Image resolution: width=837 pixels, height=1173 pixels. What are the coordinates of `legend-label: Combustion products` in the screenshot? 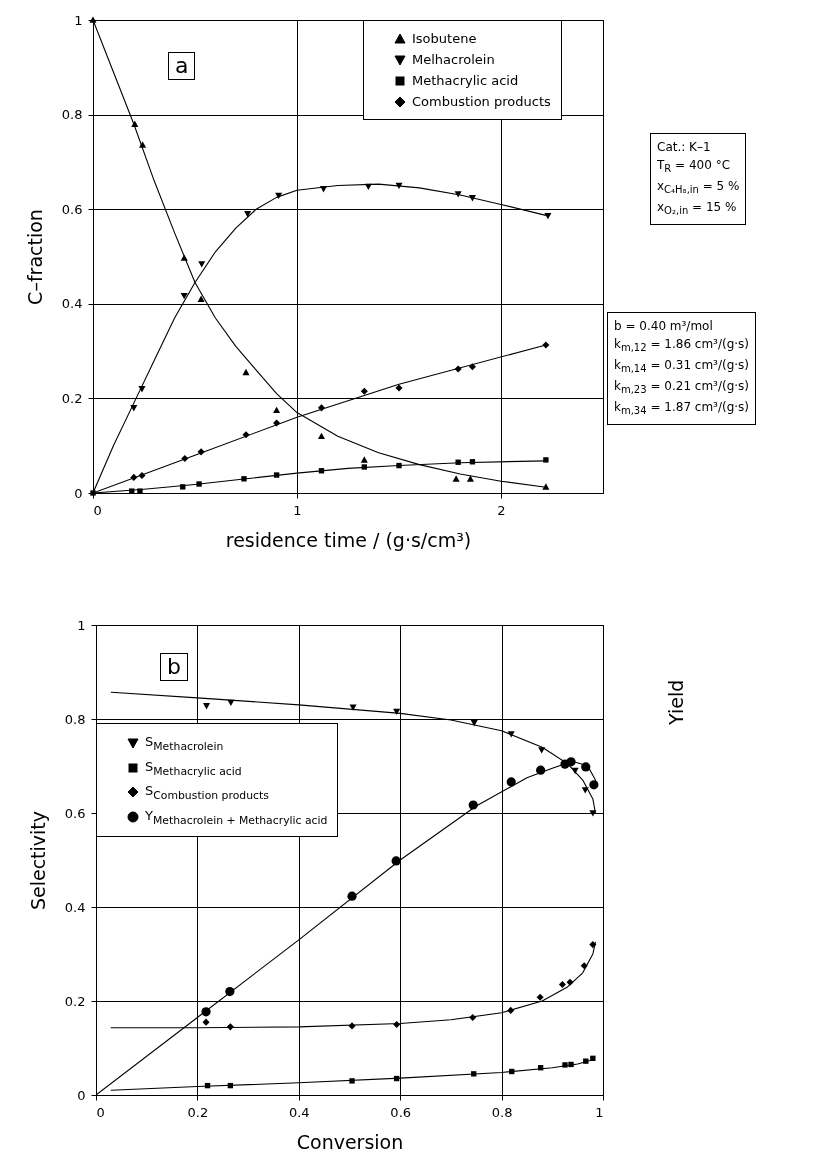 It's located at (481, 101).